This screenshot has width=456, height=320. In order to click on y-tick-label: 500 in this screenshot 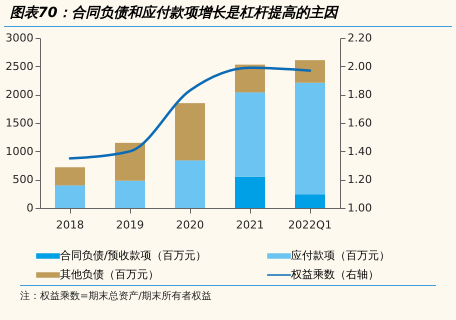, I will do `click(23, 179)`.